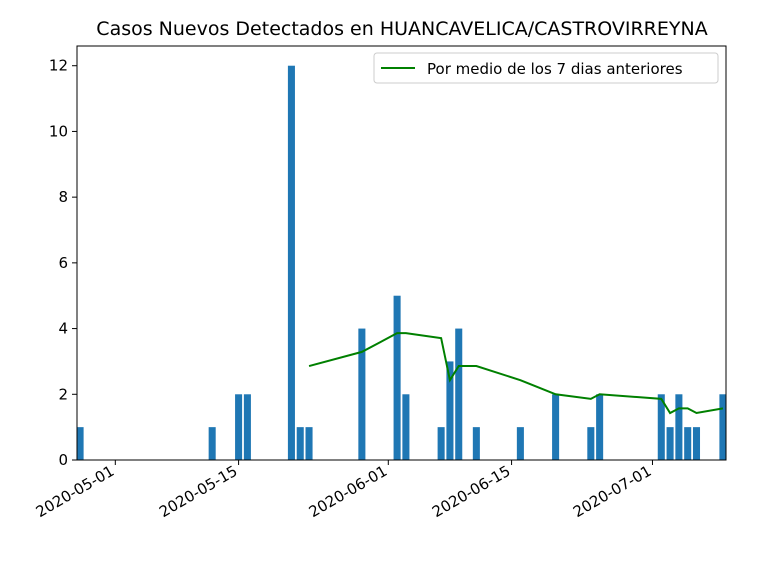 This screenshot has height=576, width=768. Describe the element at coordinates (63, 460) in the screenshot. I see `y-tick-label: 0` at that location.